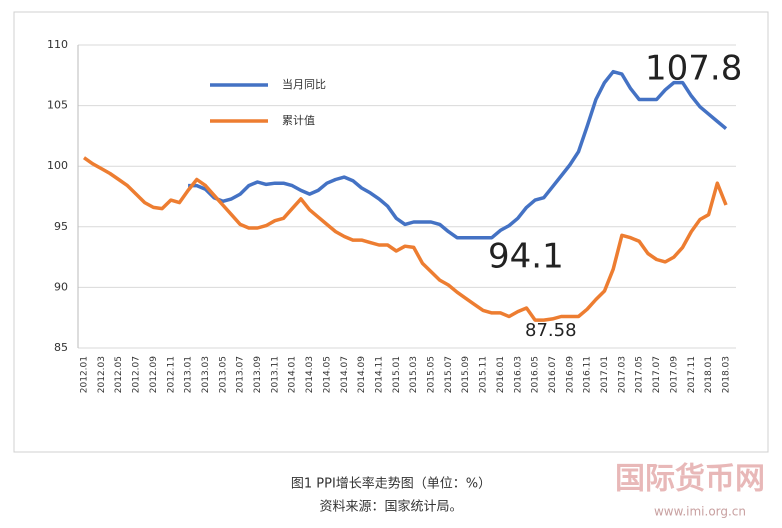 The width and height of the screenshot is (782, 528). What do you see at coordinates (570, 374) in the screenshot?
I see `x-tick-label: 2016.09` at bounding box center [570, 374].